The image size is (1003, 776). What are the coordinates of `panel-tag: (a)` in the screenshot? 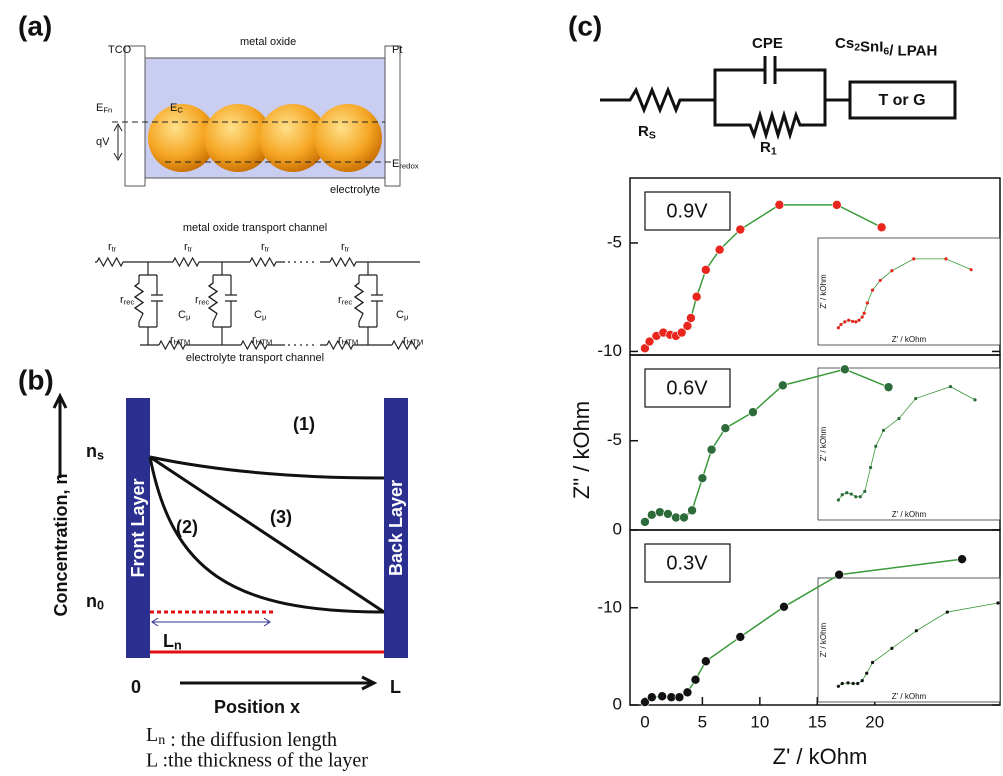 It's located at (35, 25).